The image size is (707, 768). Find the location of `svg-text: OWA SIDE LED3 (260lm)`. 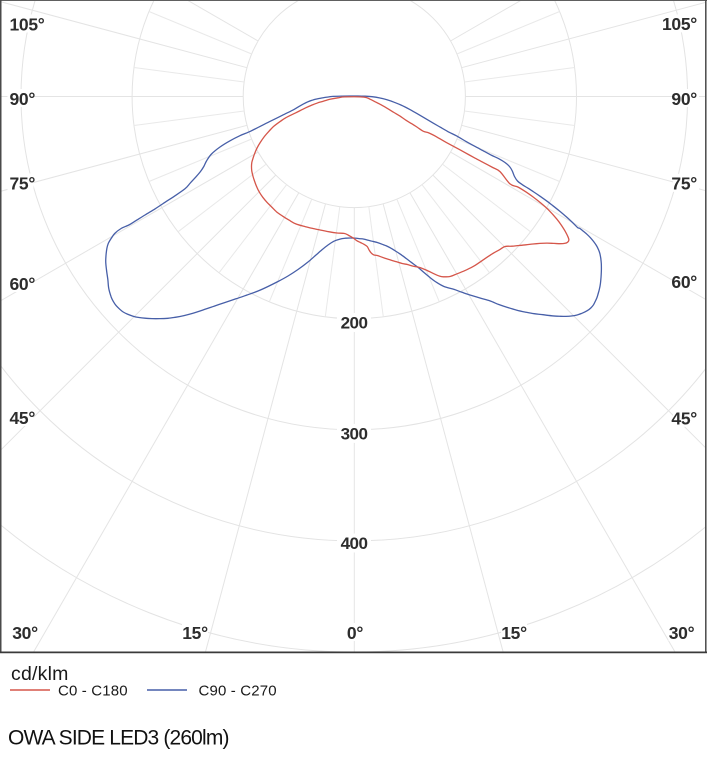

svg-text: OWA SIDE LED3 (260lm) is located at coordinates (118, 738).